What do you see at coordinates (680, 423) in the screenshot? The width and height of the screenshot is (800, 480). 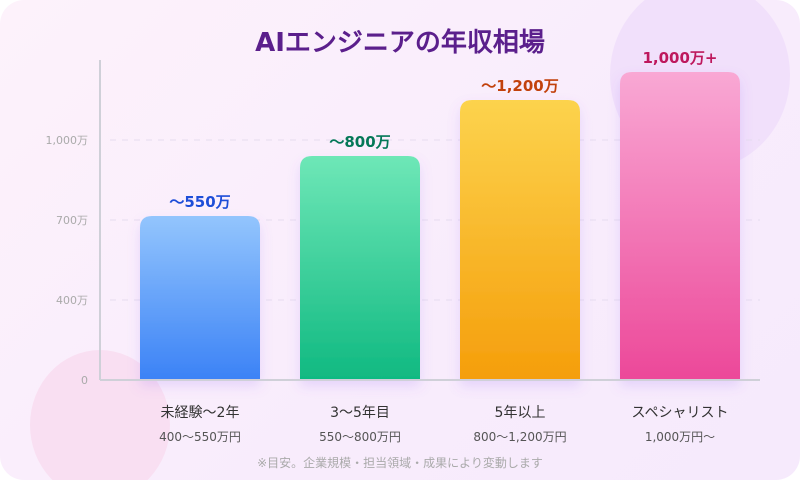 I see `x-category: スペシャリスト 1,000万円〜` at bounding box center [680, 423].